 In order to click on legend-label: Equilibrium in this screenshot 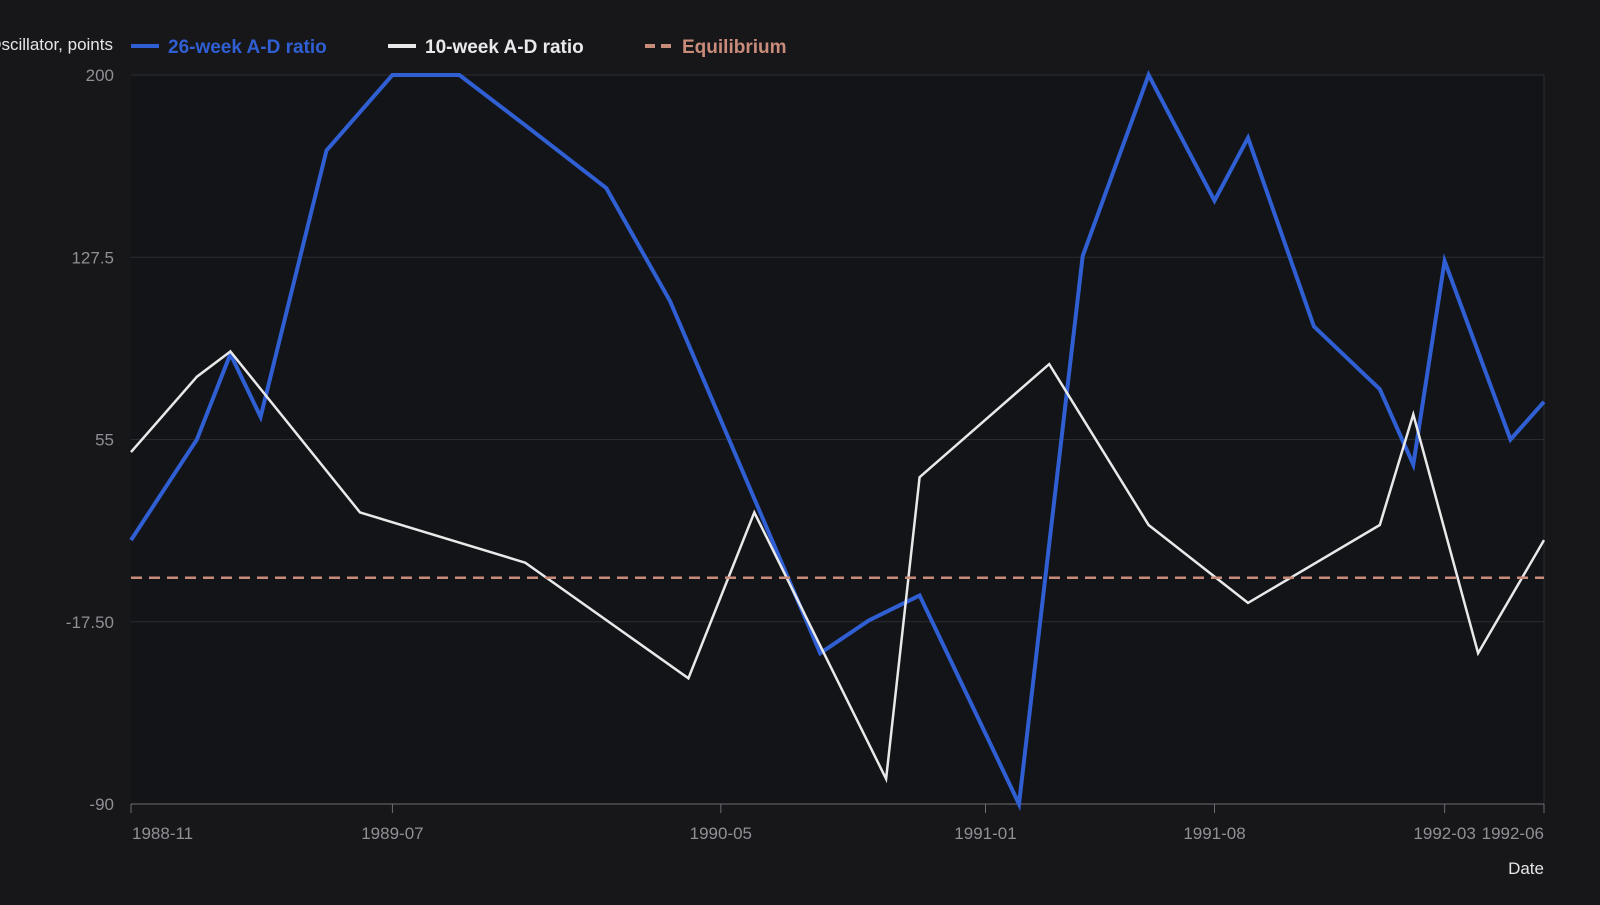, I will do `click(734, 47)`.